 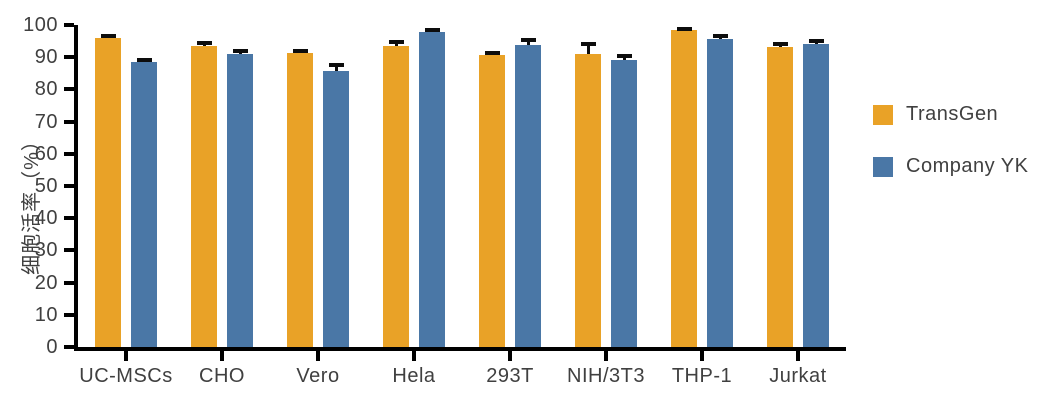 I want to click on x-tick-mark-uc-mscs, so click(x=126, y=356).